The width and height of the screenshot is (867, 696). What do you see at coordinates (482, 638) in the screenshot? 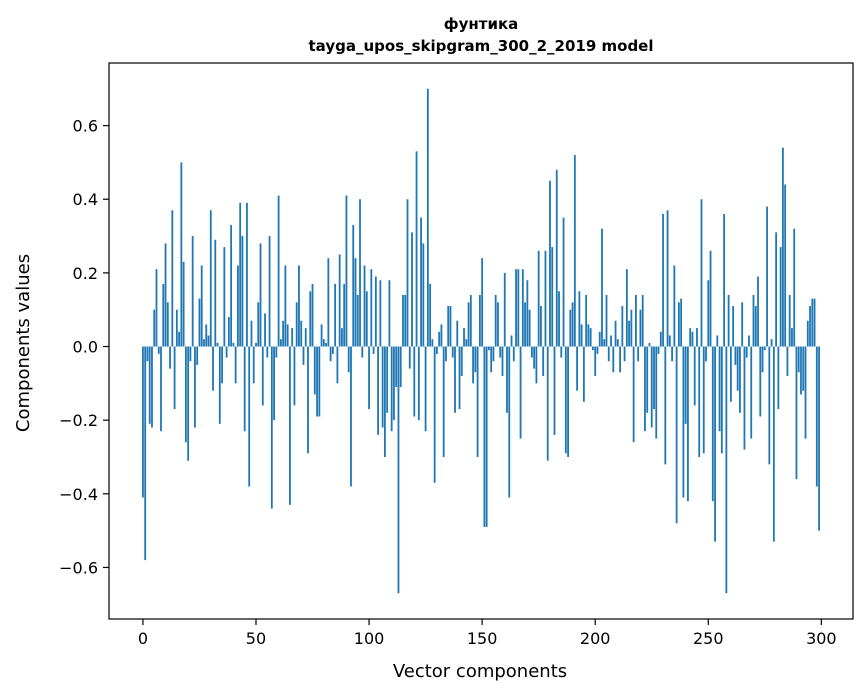
I see `x-tick-label: 150` at bounding box center [482, 638].